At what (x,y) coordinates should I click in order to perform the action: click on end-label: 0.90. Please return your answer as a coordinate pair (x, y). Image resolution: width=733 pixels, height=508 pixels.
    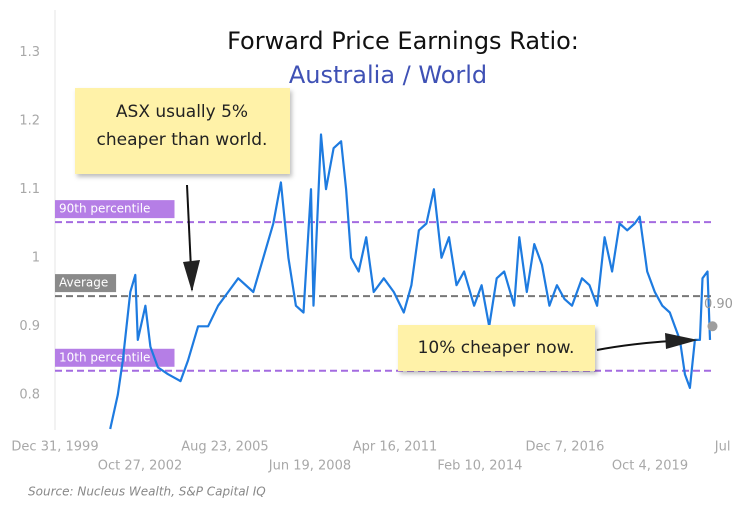
    Looking at the image, I should click on (718, 304).